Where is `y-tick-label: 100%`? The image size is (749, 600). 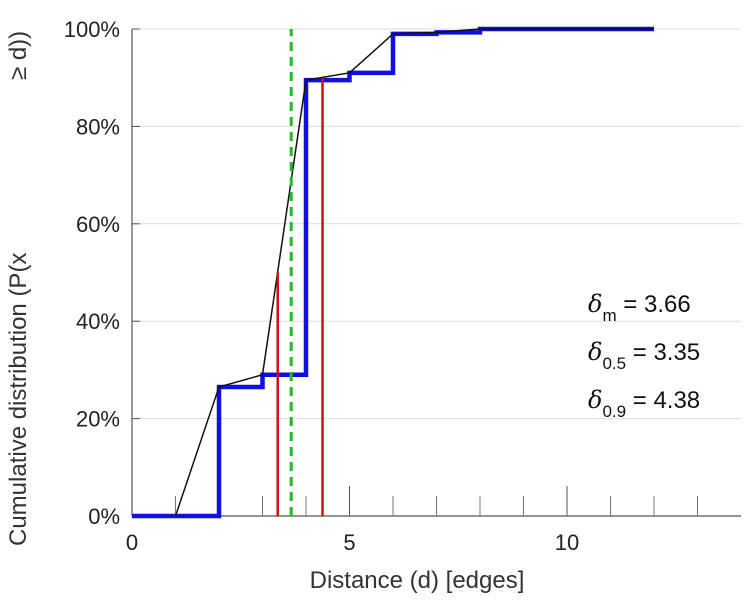
y-tick-label: 100% is located at coordinates (92, 29).